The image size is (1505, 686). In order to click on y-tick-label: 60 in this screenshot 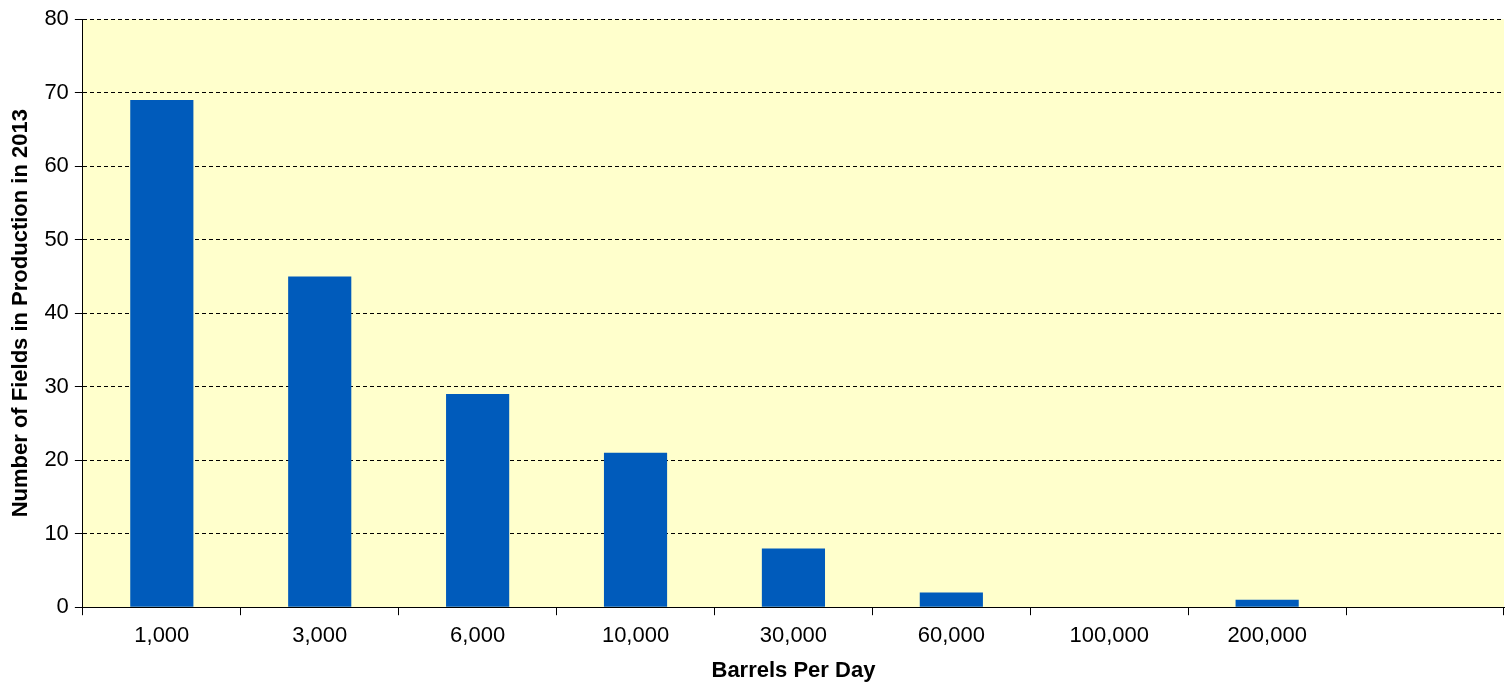, I will do `click(56, 165)`.